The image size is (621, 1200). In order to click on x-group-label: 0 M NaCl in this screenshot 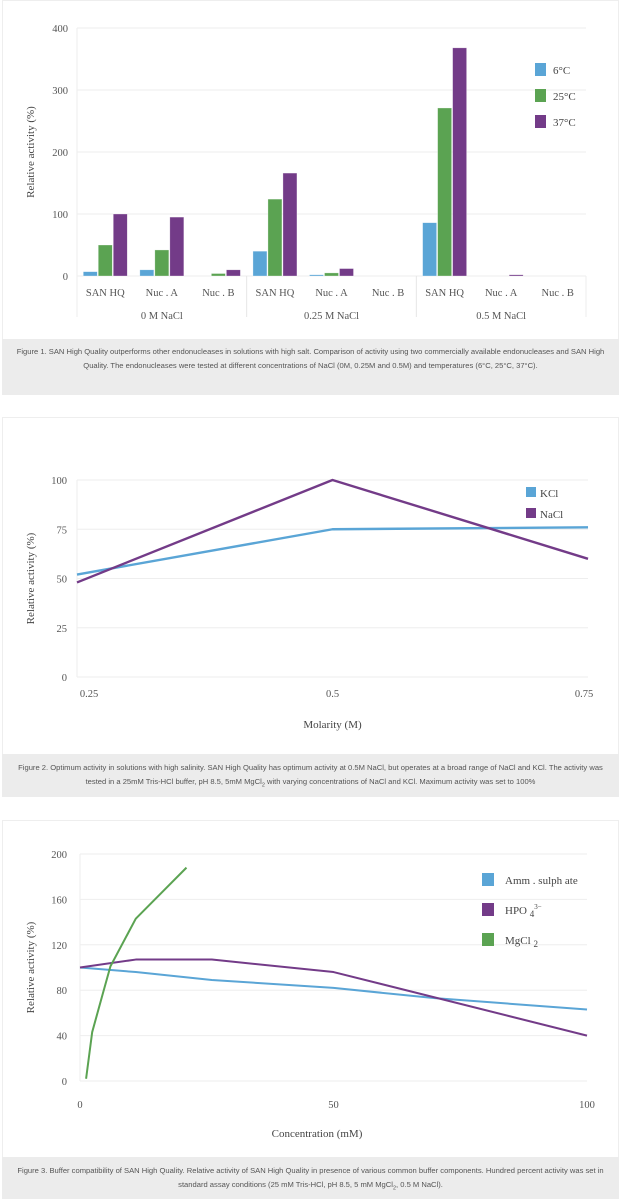, I will do `click(162, 316)`.